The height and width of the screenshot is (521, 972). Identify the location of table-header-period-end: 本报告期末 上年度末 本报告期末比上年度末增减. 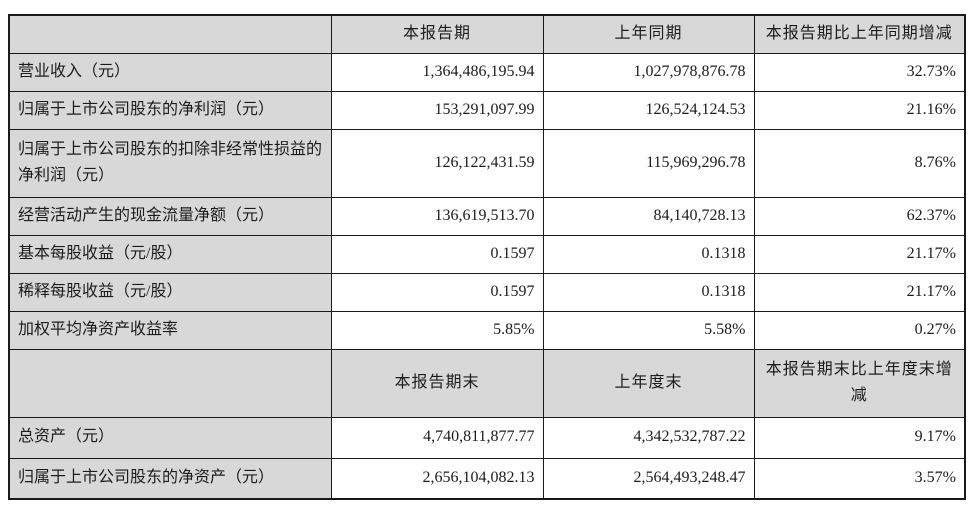
(487, 383).